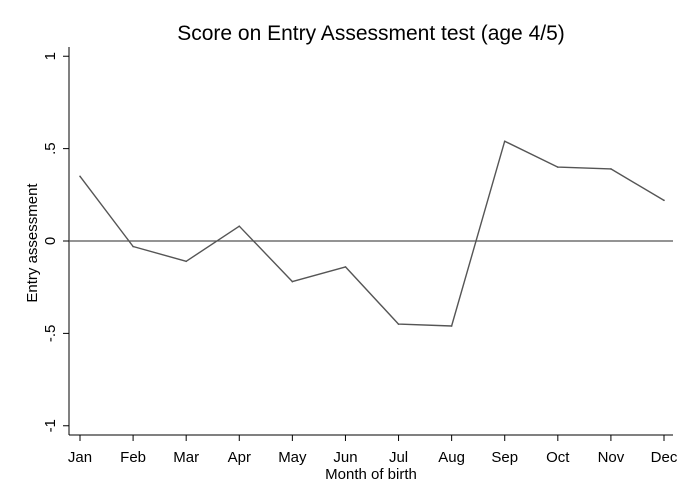  What do you see at coordinates (664, 457) in the screenshot?
I see `x-tick-label: Dec` at bounding box center [664, 457].